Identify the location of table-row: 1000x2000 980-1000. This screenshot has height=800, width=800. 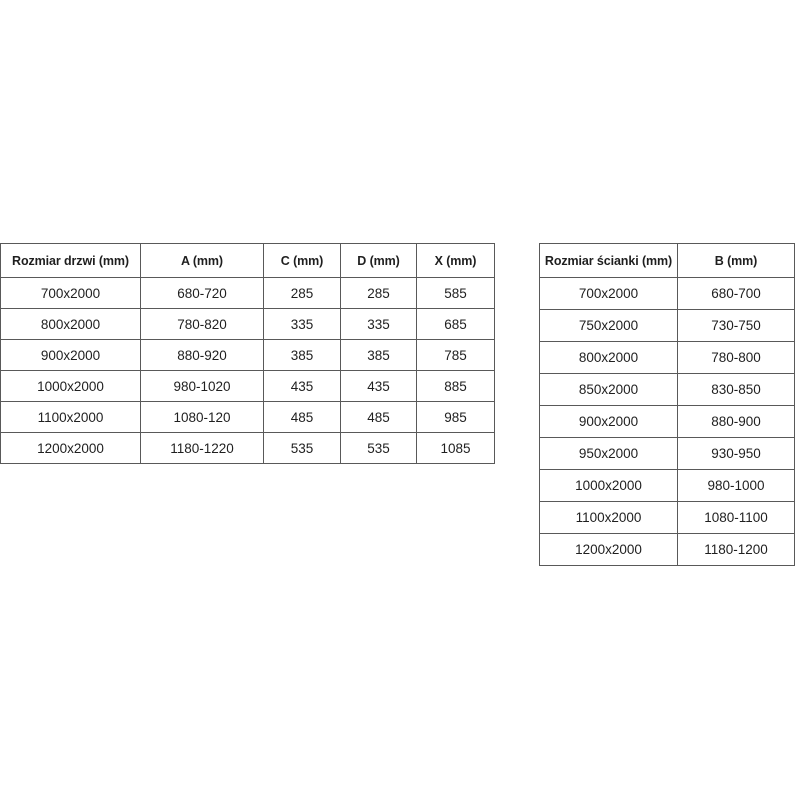
(667, 485).